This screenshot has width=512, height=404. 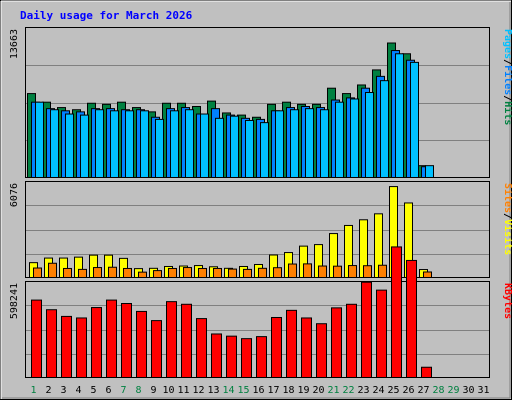 What do you see at coordinates (507, 198) in the screenshot?
I see `legend-entry: Sites` at bounding box center [507, 198].